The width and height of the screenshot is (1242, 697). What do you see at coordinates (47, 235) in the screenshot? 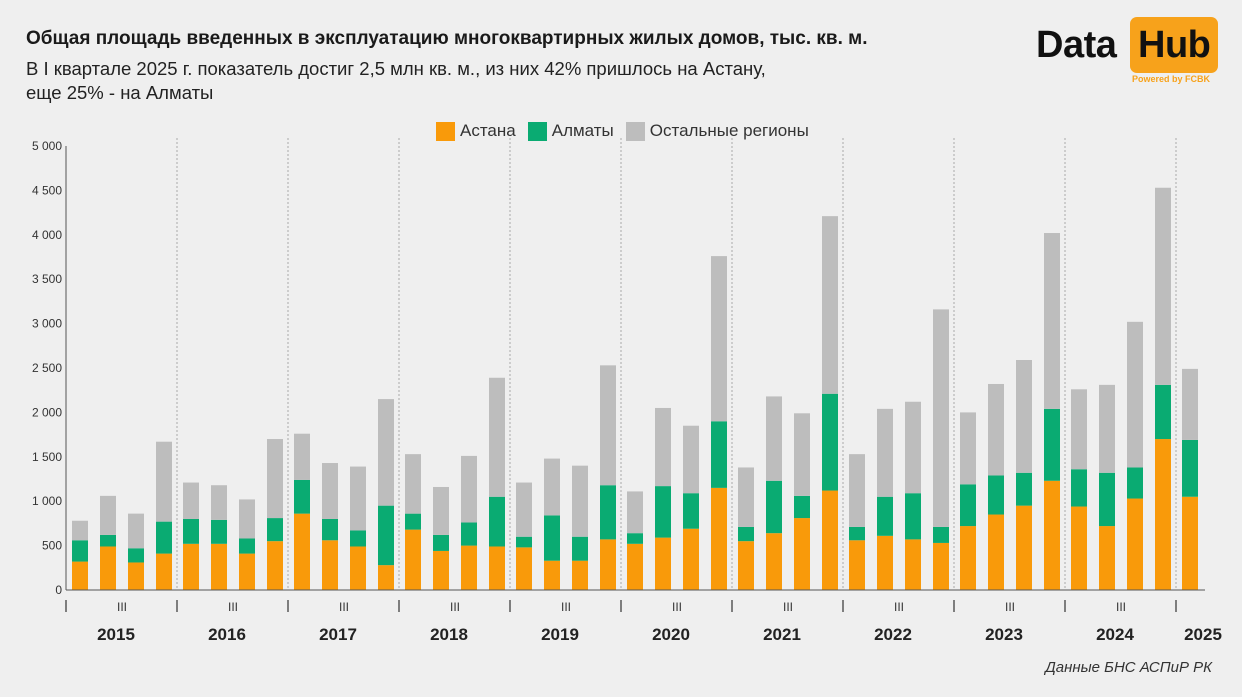
I see `y-tick-label: 4 000` at bounding box center [47, 235].